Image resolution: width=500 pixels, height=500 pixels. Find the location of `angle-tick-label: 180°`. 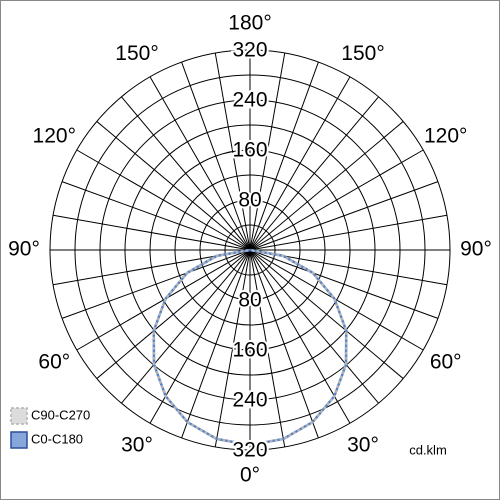

angle-tick-label: 180° is located at coordinates (249, 23).